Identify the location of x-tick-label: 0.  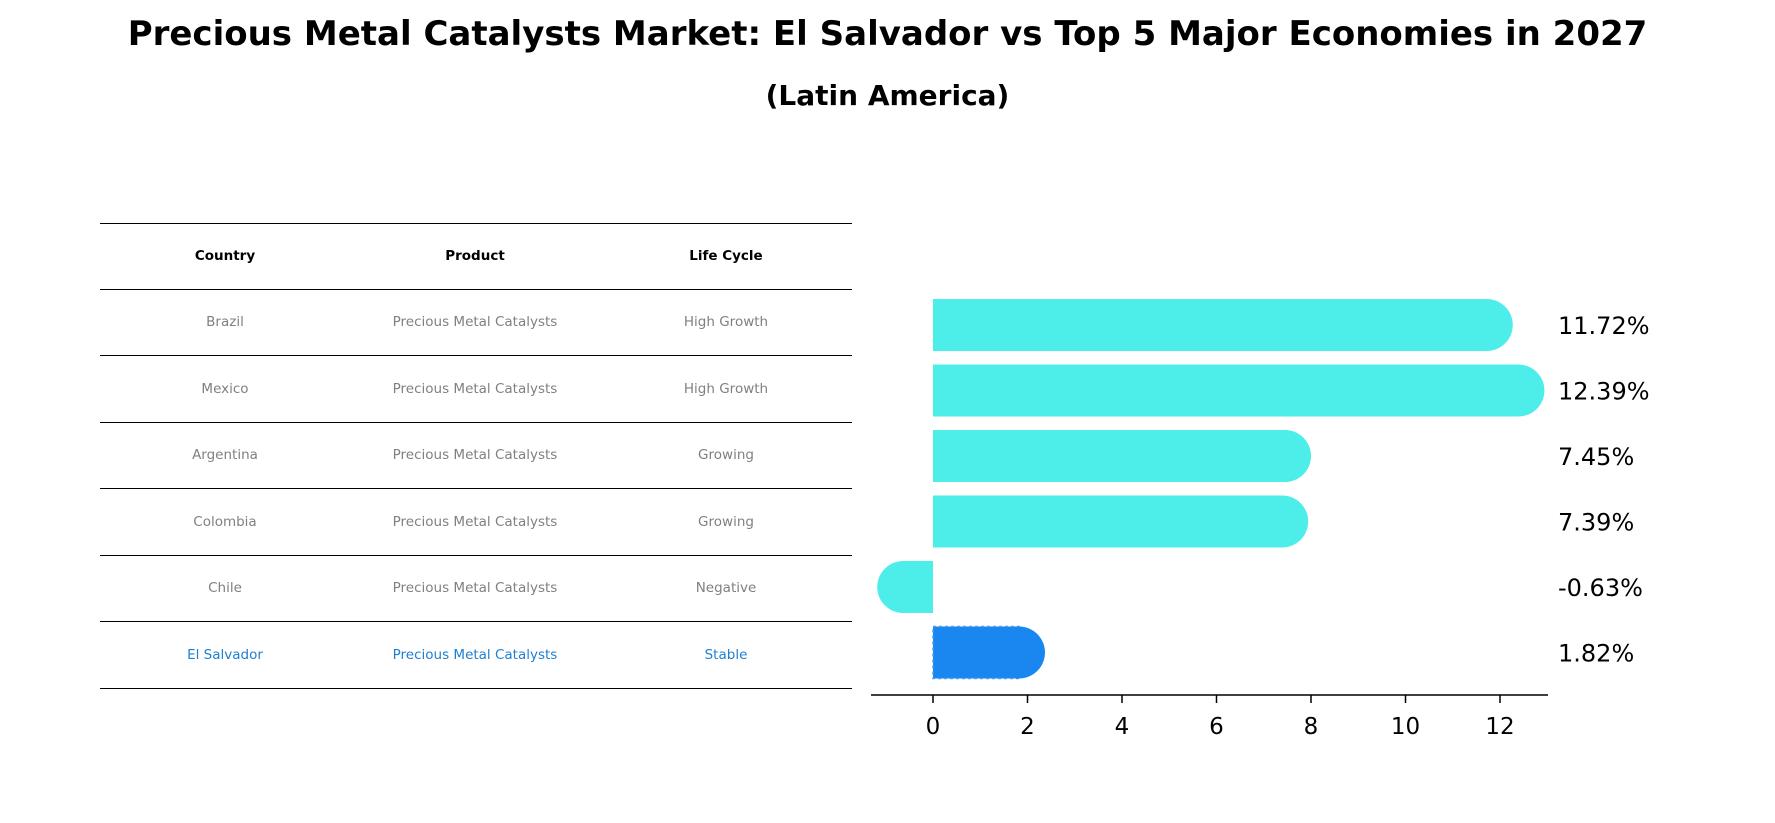
(933, 727).